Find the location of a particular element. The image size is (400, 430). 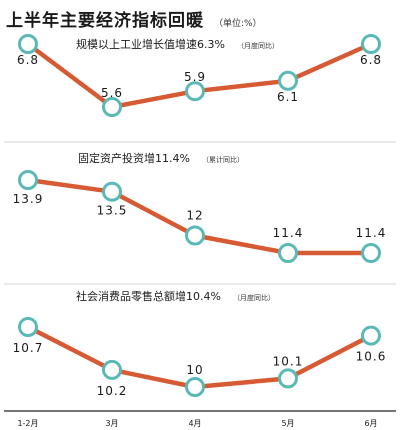

data-label: 13.5 is located at coordinates (112, 211).